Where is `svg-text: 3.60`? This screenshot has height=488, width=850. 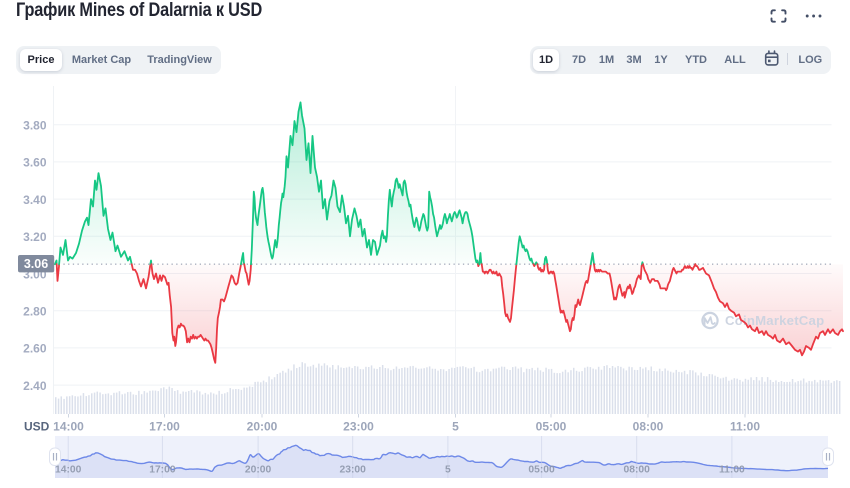
svg-text: 3.60 is located at coordinates (35, 163).